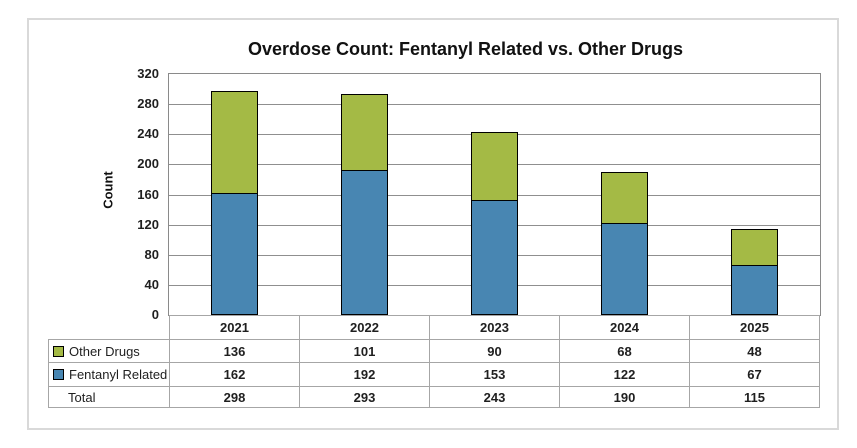  Describe the element at coordinates (364, 351) in the screenshot. I see `value-cell-other-drugs-2022: 101` at that location.